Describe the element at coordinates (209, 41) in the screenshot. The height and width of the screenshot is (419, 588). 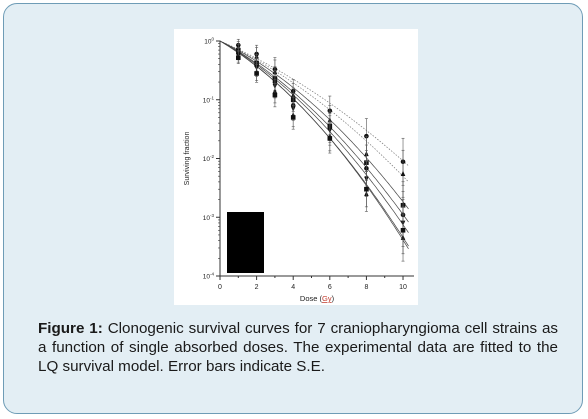
I see `y-tick-label: 10⁰` at that location.